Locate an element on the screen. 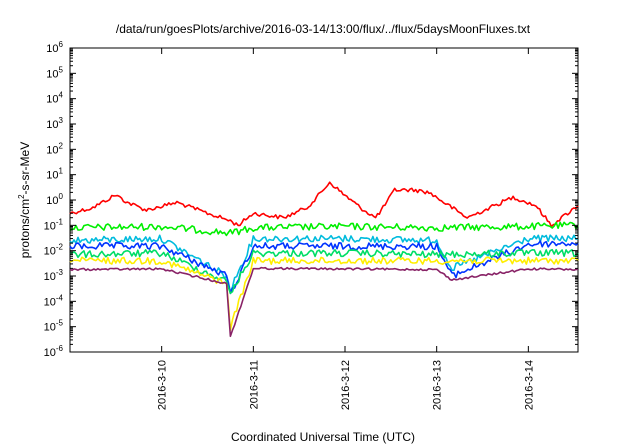 Image resolution: width=640 pixels, height=448 pixels. y-tick-exponent: -3 is located at coordinates (60, 272).